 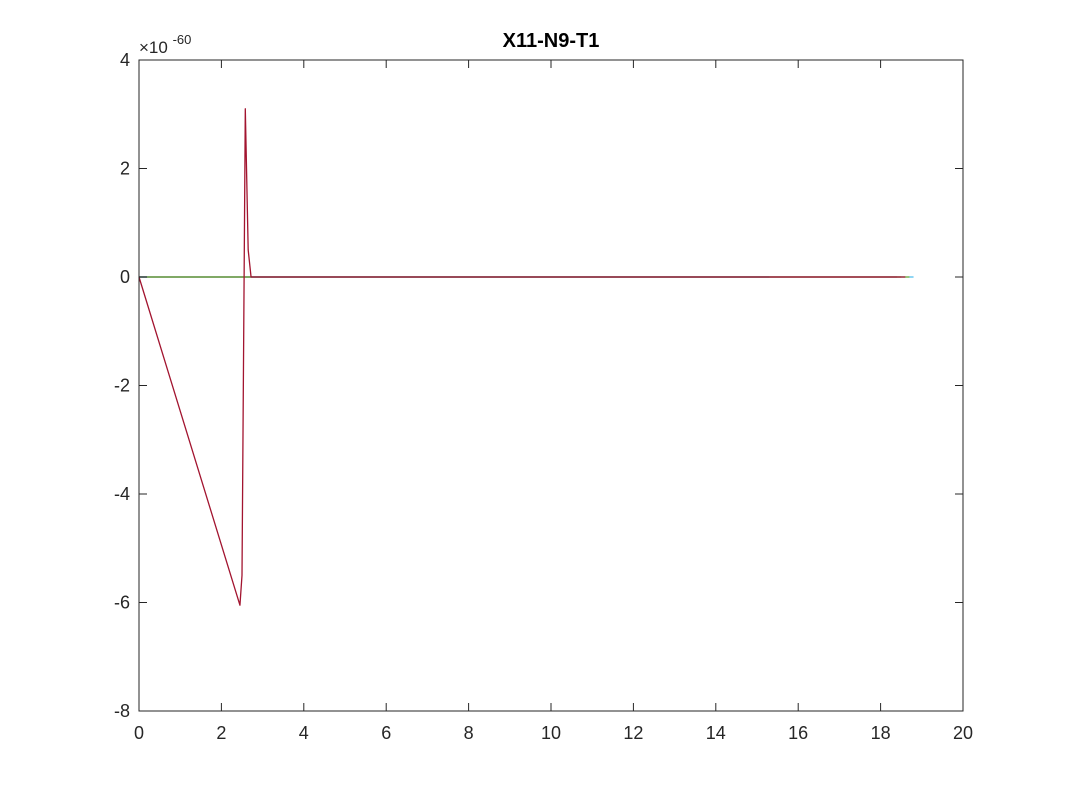 What do you see at coordinates (139, 733) in the screenshot?
I see `x-tick-label: 0` at bounding box center [139, 733].